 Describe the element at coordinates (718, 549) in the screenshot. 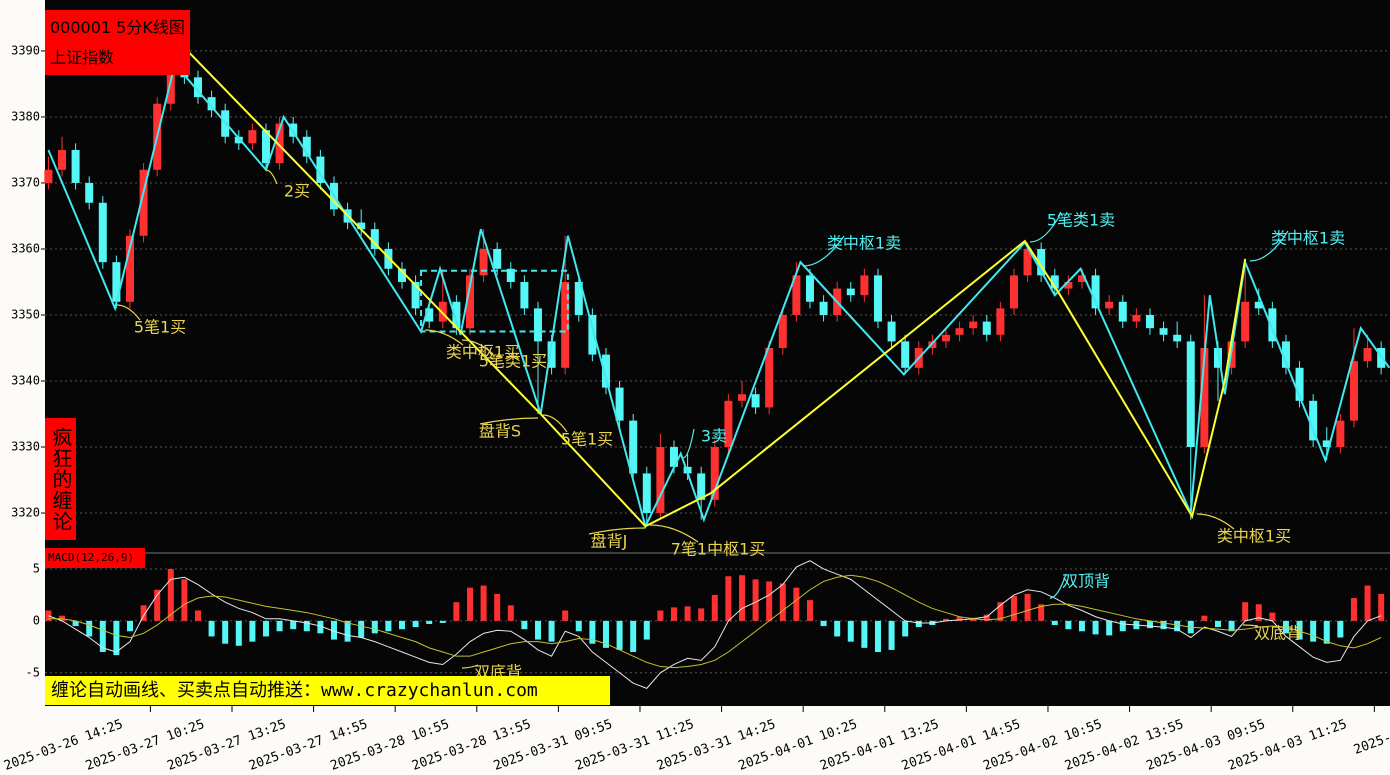

I see `annotation: 7笔1中枢1买` at that location.